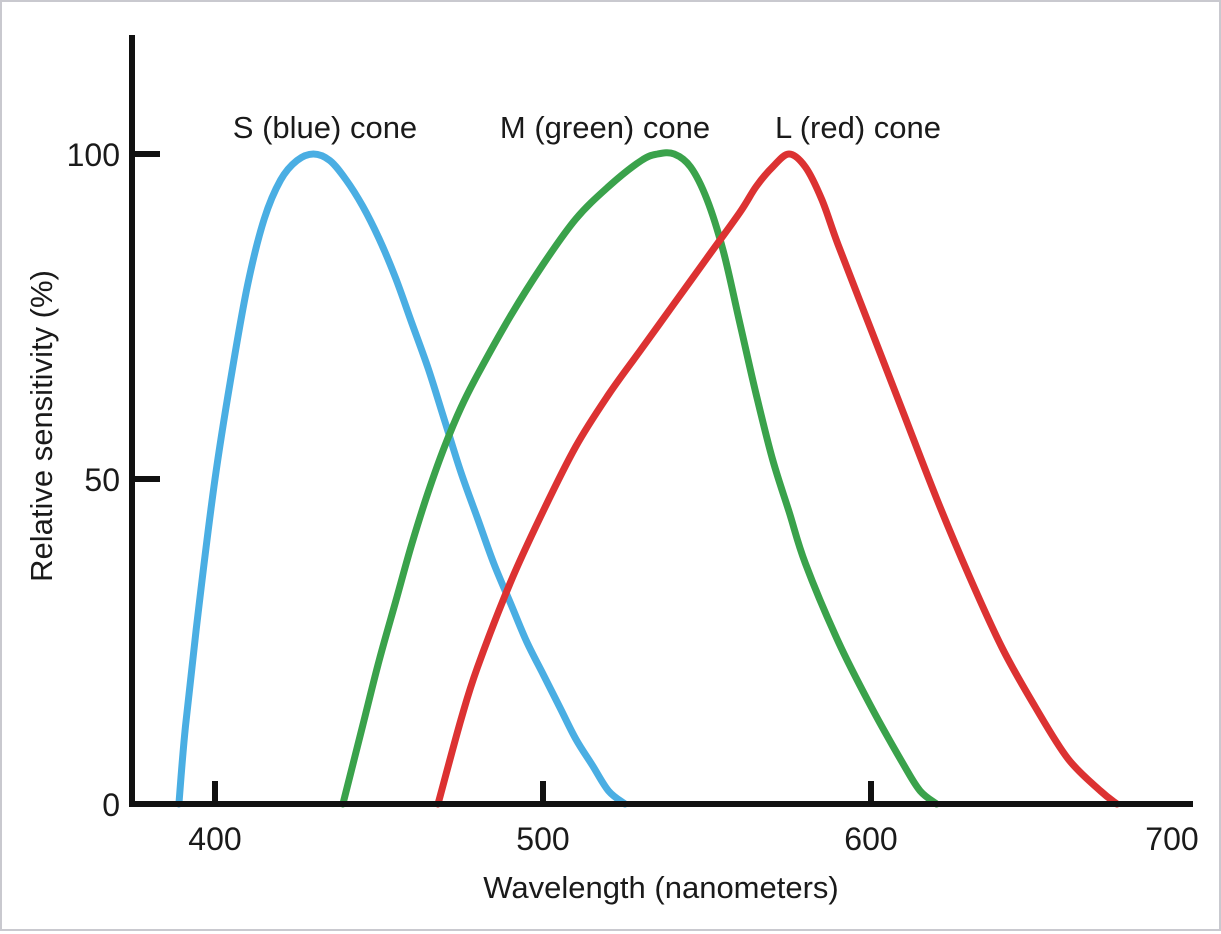 The image size is (1221, 934). I want to click on y-tick-label-50: 50, so click(102, 480).